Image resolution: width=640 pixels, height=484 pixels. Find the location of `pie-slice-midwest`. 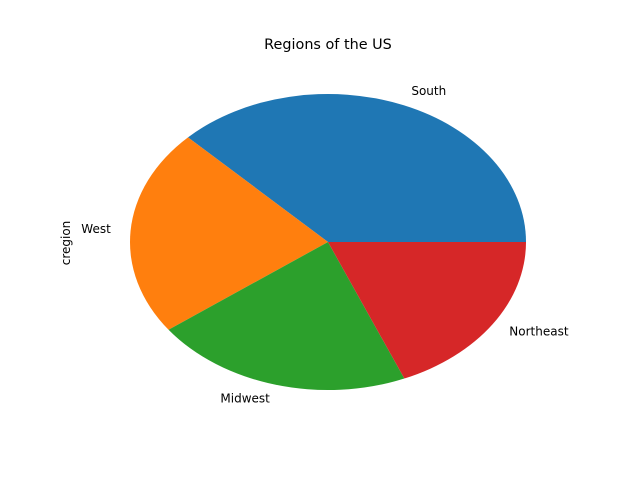

pie-slice-midwest is located at coordinates (286, 316).